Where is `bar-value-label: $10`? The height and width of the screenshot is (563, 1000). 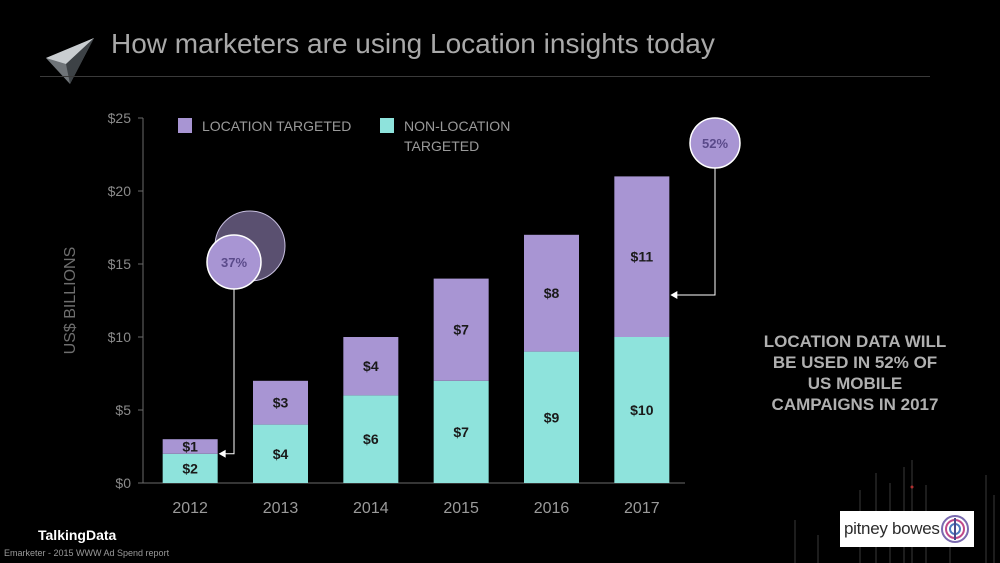
bar-value-label: $10 is located at coordinates (642, 410).